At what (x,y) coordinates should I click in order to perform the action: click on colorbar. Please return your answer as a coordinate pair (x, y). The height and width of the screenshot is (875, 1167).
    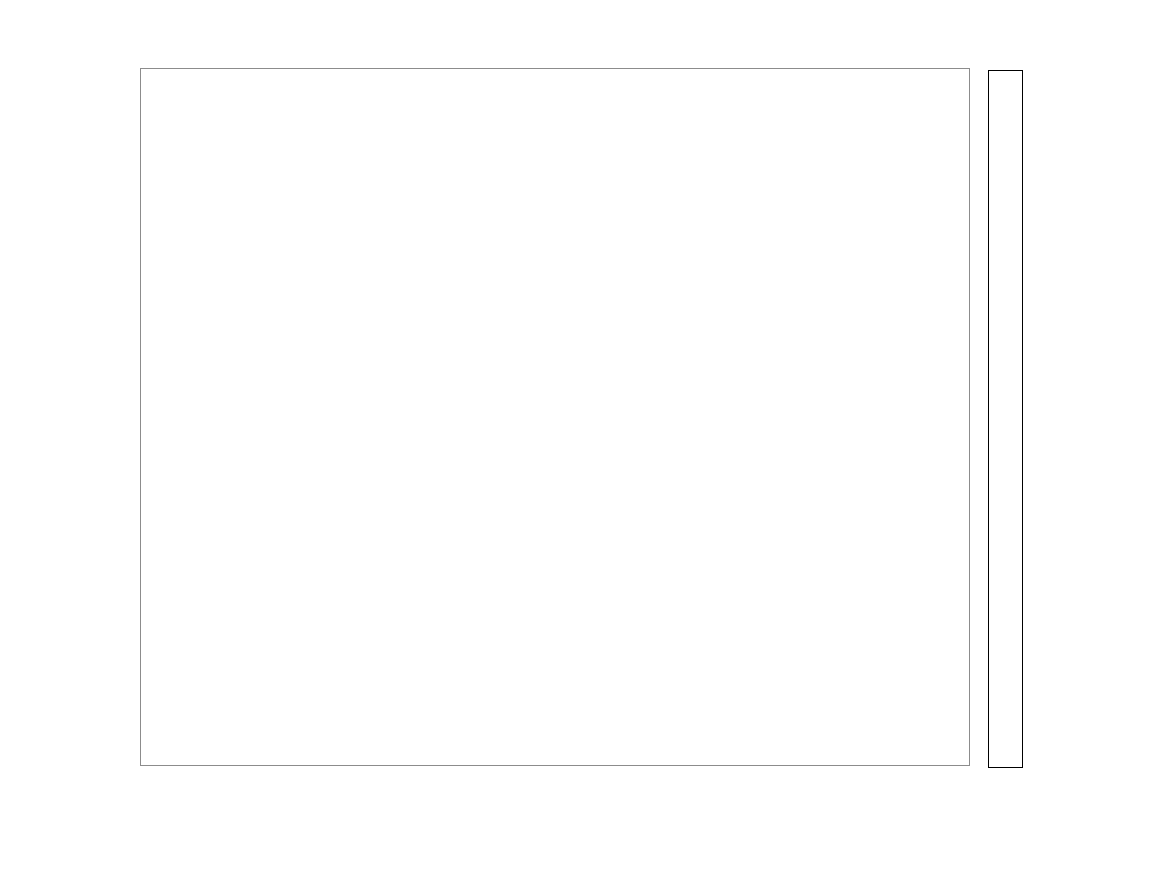
    Looking at the image, I should click on (1005, 419).